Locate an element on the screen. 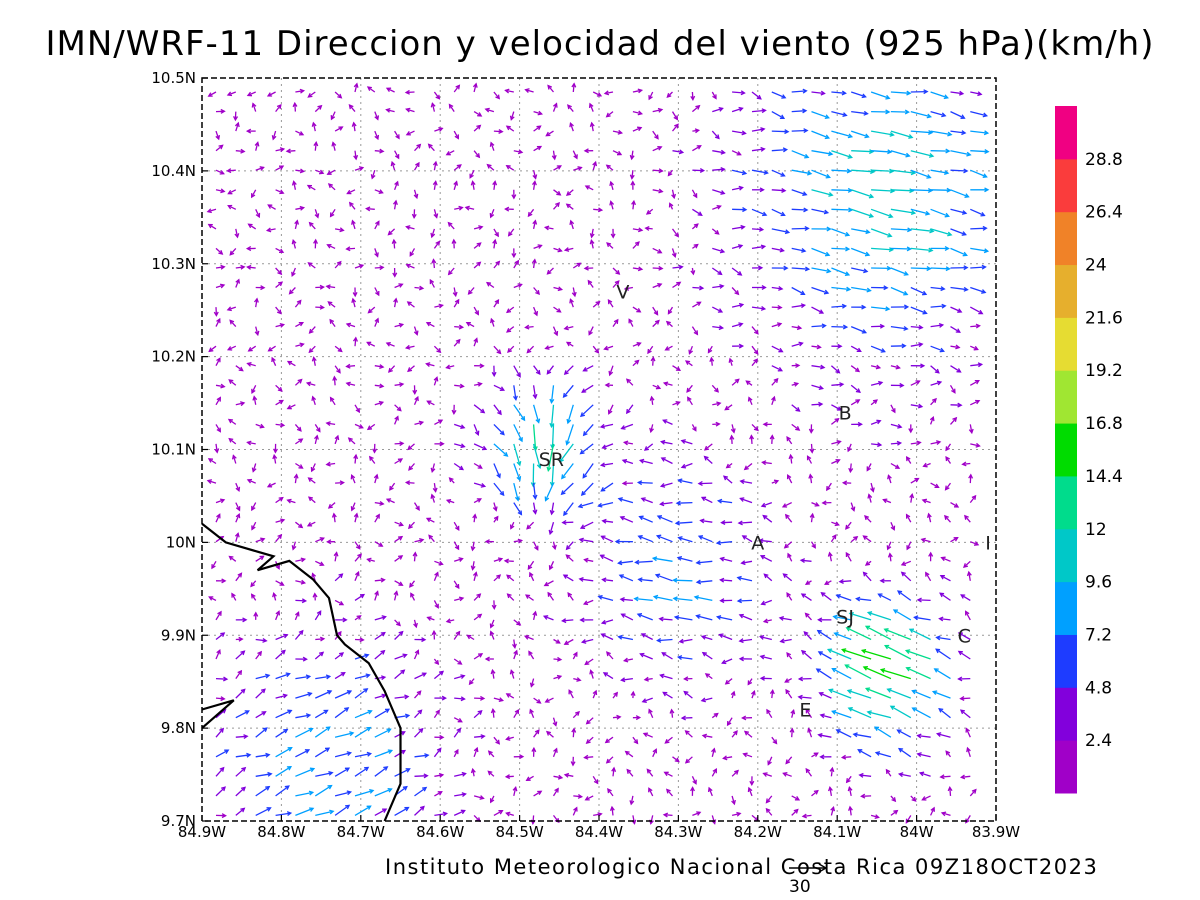 The height and width of the screenshot is (900, 1200). colorbar-label: 16.8 is located at coordinates (1104, 424).